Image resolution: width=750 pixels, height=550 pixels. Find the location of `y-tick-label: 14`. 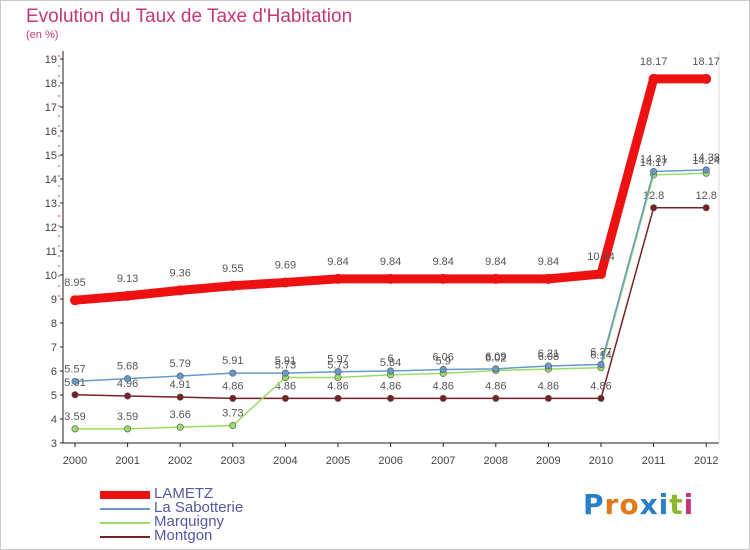

y-tick-label: 14 is located at coordinates (51, 180).